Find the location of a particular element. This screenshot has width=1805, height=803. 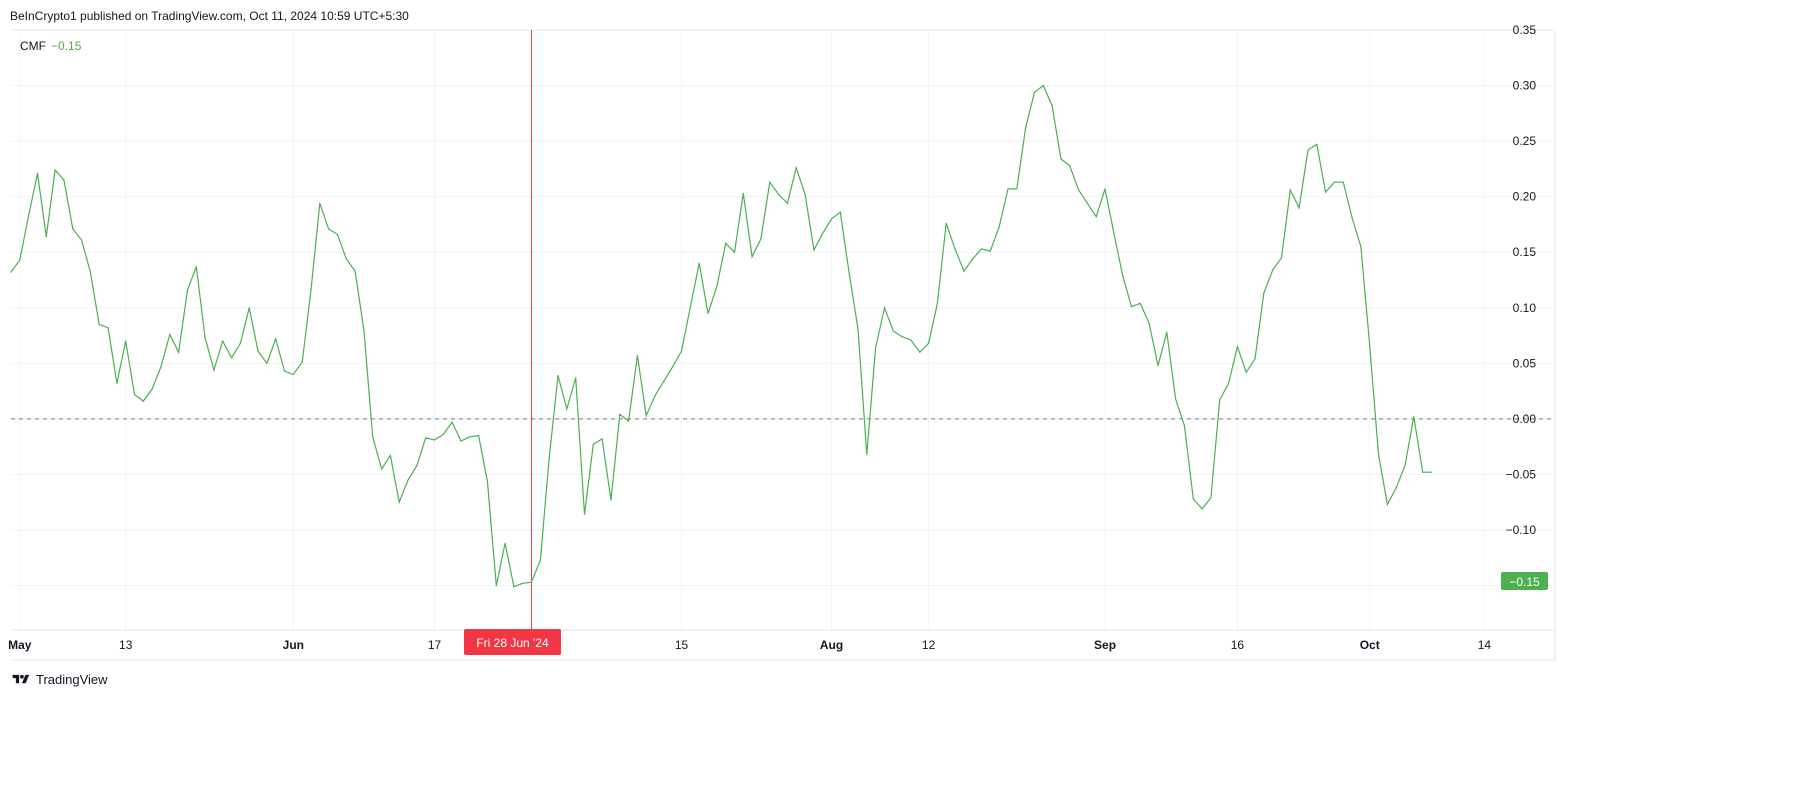

x-tick-label: 17 is located at coordinates (435, 645).